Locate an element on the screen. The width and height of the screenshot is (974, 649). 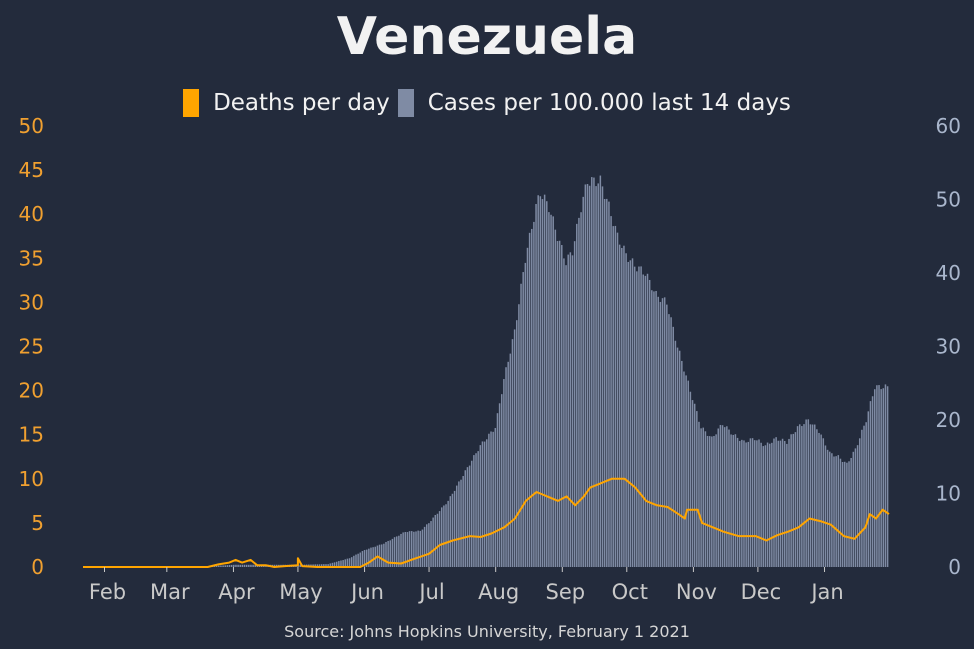
chart-title: Venezuela is located at coordinates (487, 37).